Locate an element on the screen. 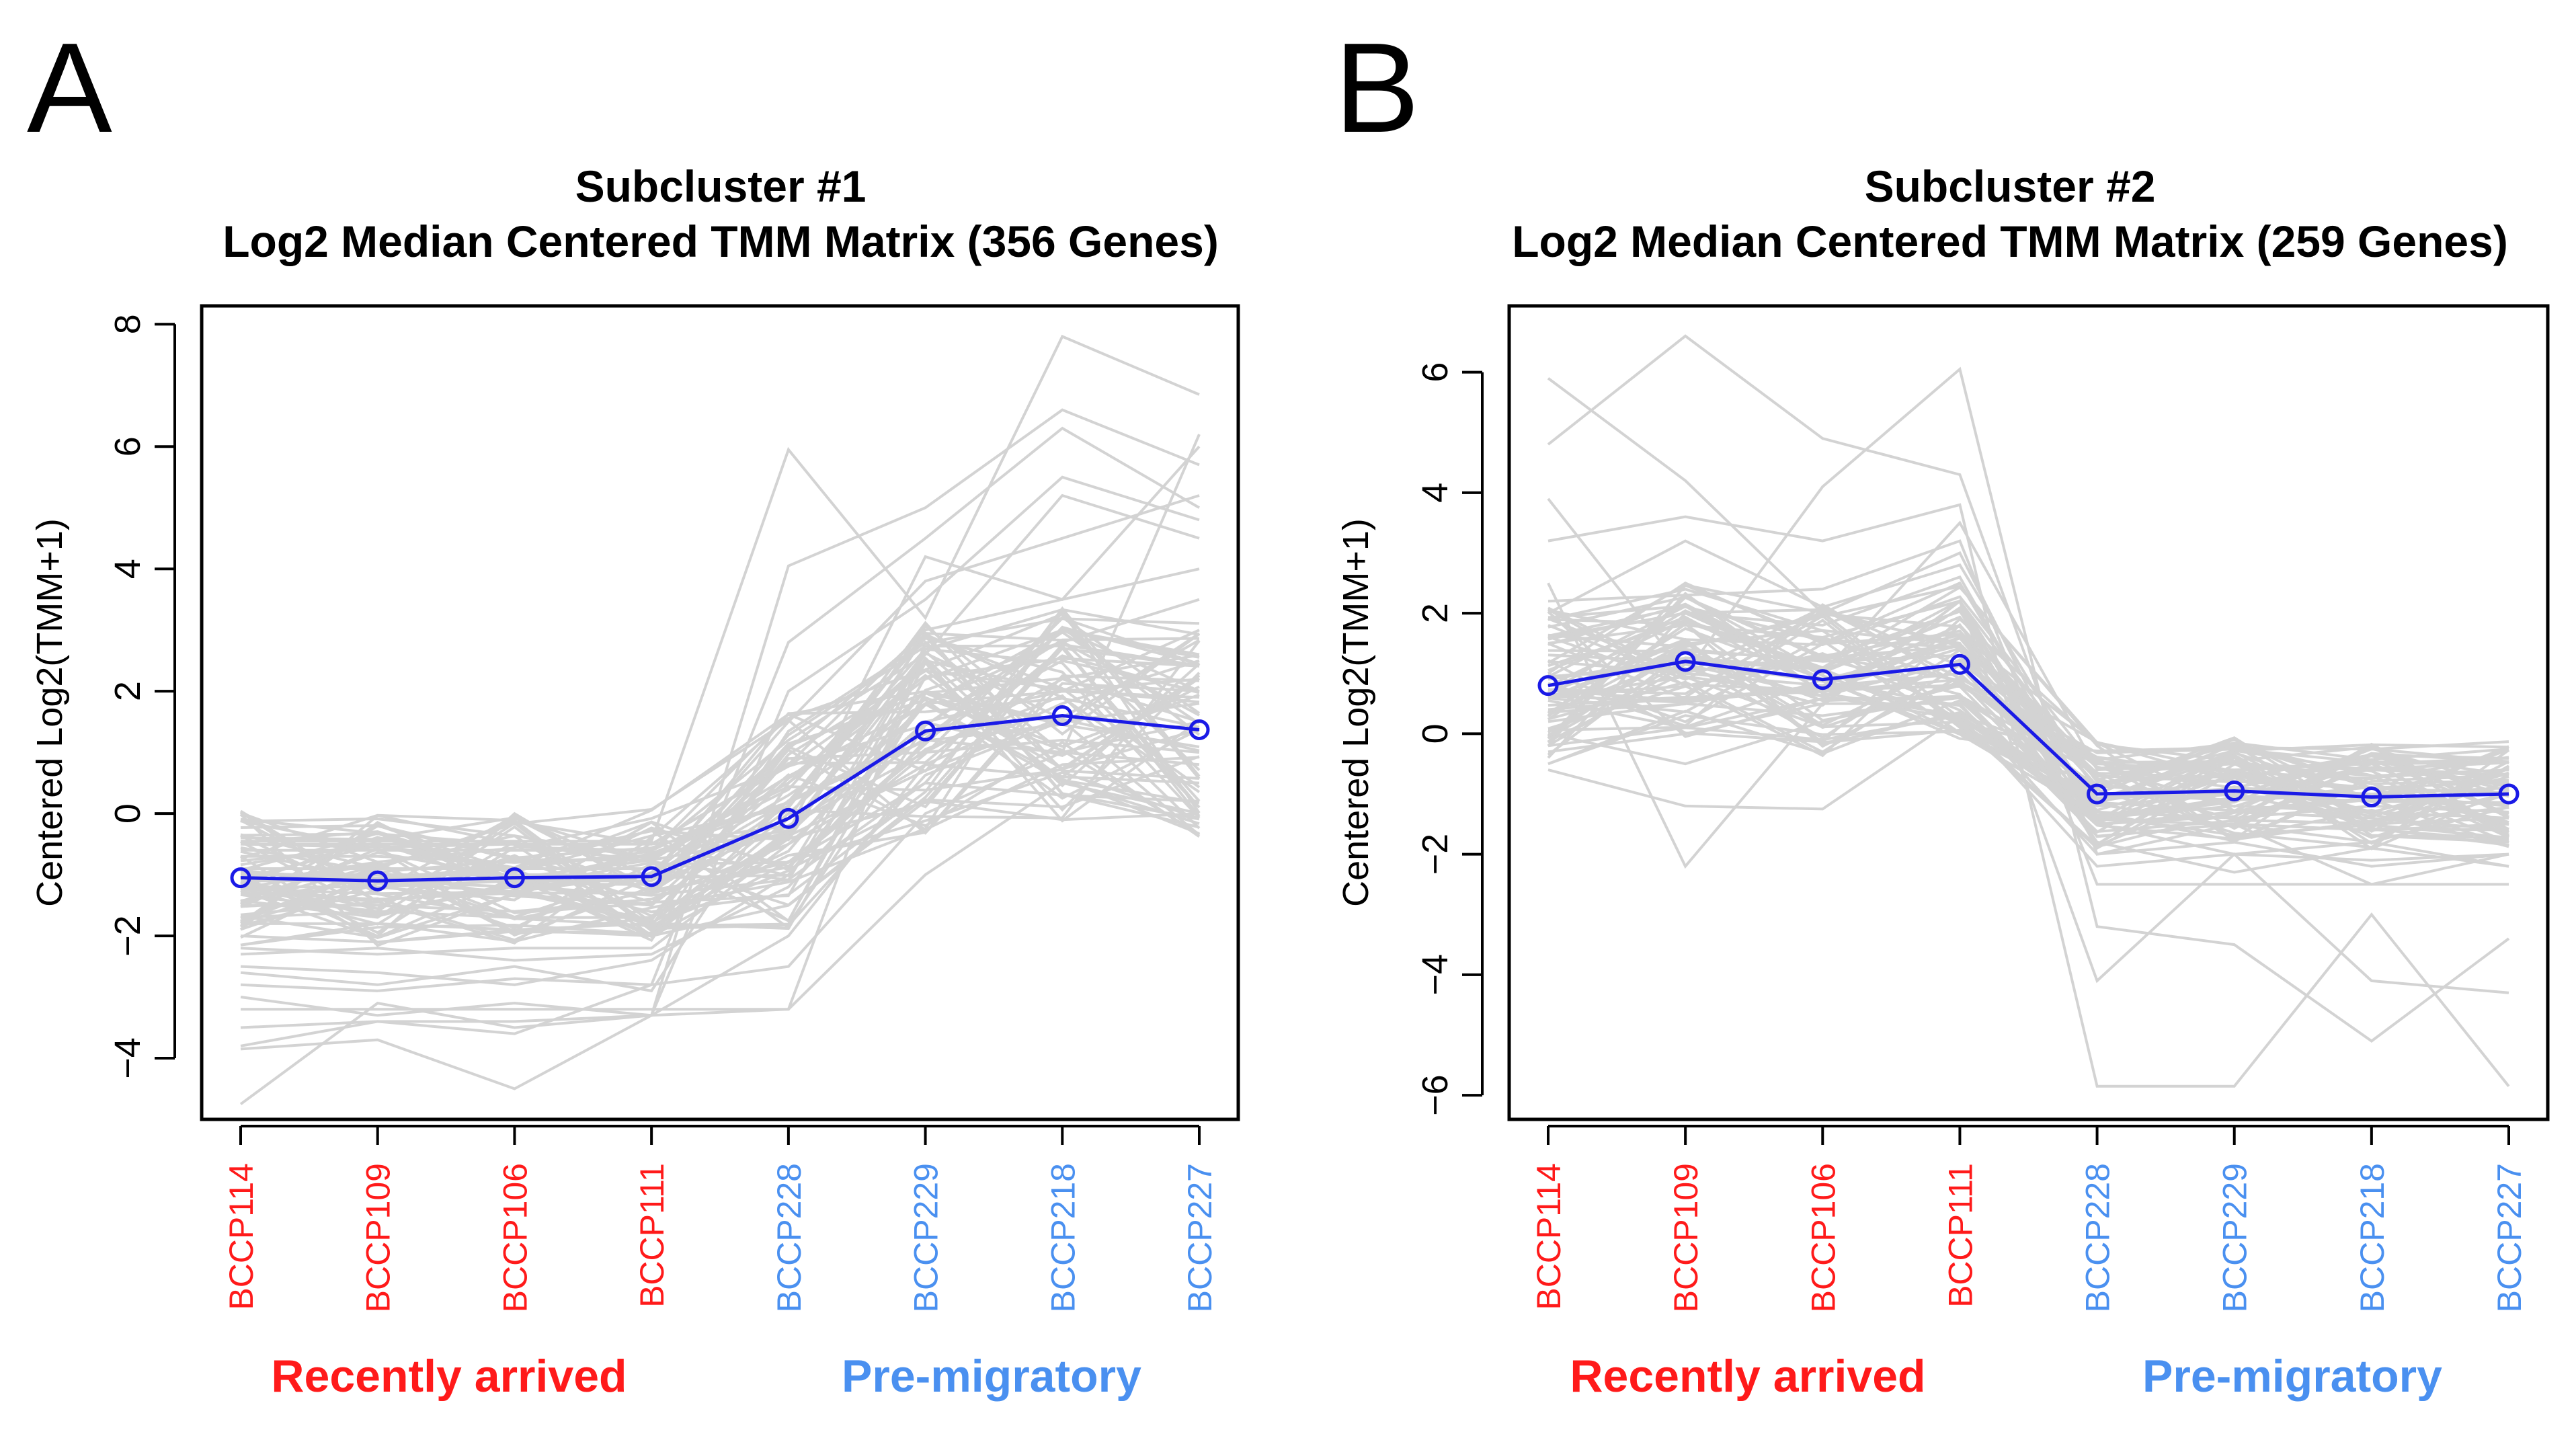 Image resolution: width=2576 pixels, height=1434 pixels. panel-letter-a: A is located at coordinates (69, 88).